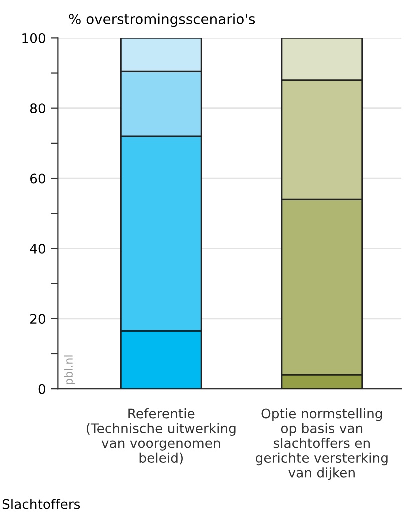  I want to click on x-tick-label: Referentie (Technische uitwerking van voorgenomen beleid), so click(161, 436).